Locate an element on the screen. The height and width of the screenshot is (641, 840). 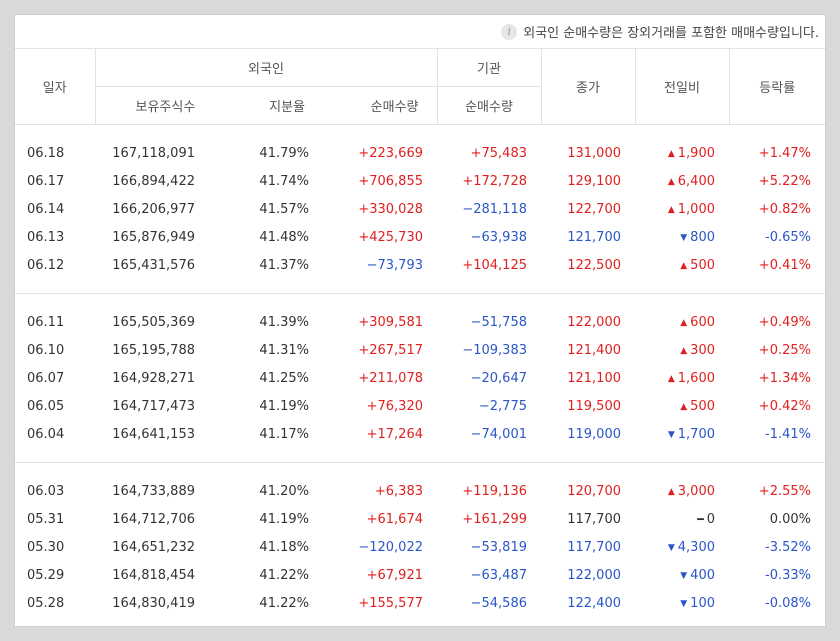
cell-institution-net: −63,487 is located at coordinates (498, 575).